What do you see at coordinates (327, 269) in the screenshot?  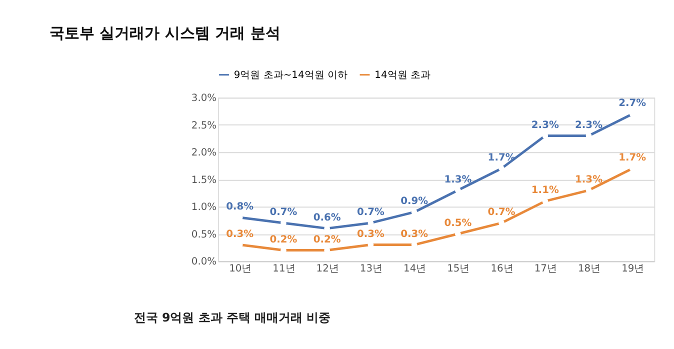 I see `x-tick-label: 12년` at bounding box center [327, 269].